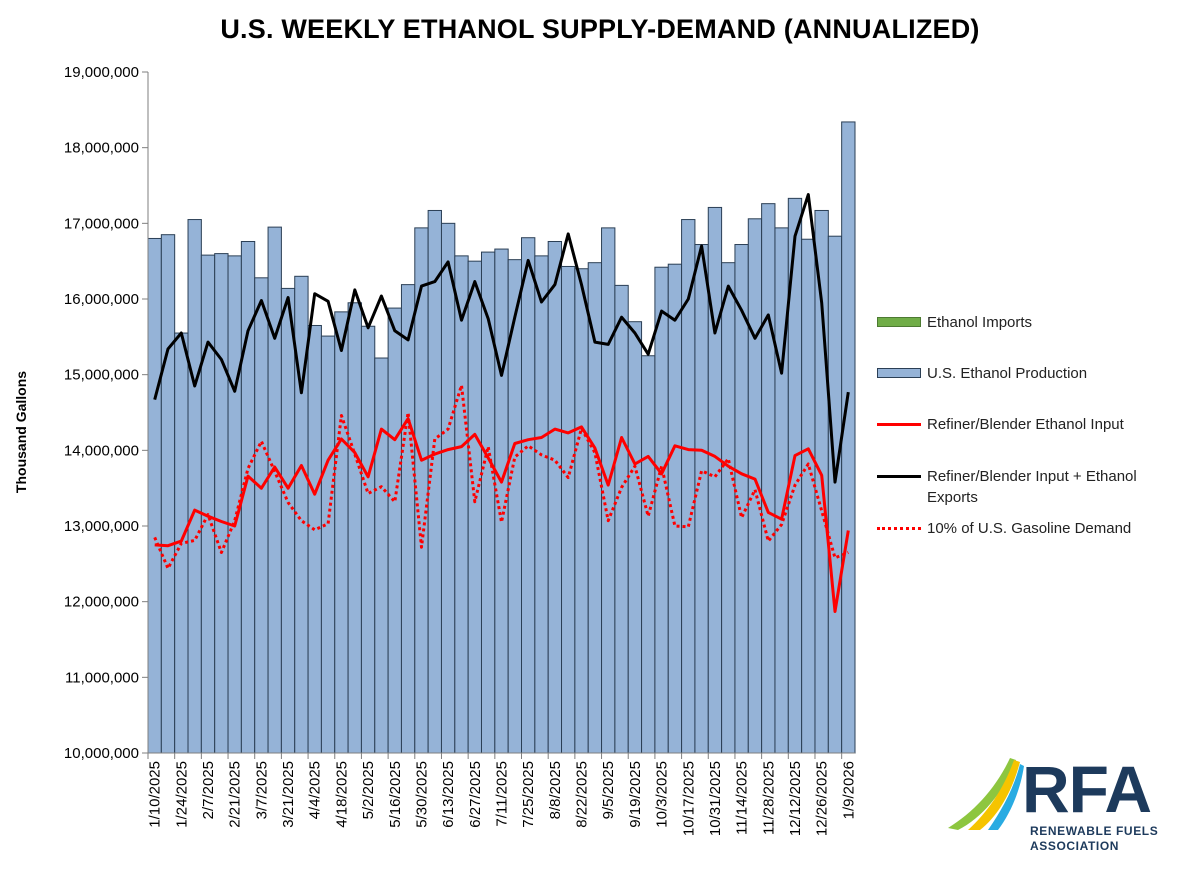 The width and height of the screenshot is (1200, 872). Describe the element at coordinates (475, 794) in the screenshot. I see `x-tick-label: 6/27/2025` at that location.